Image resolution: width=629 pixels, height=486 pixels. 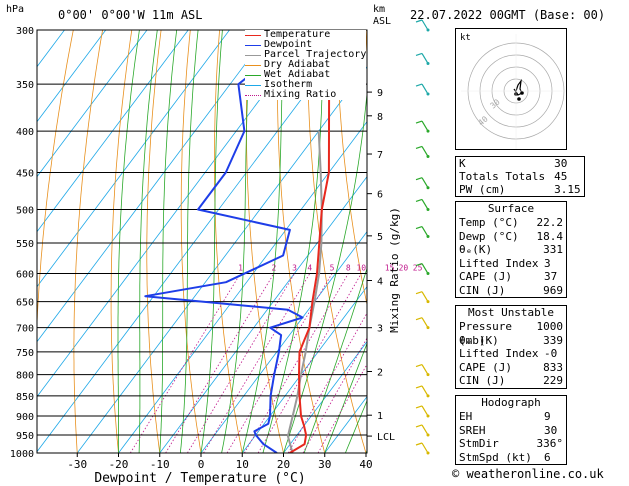 I want to click on hodo-ring-label: 40, so click(x=483, y=120).